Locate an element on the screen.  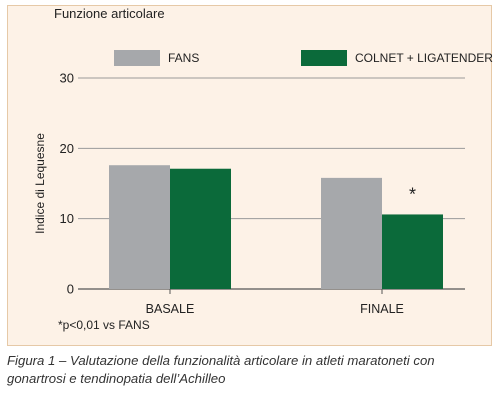
y-tick-label: 0 is located at coordinates (70, 289).